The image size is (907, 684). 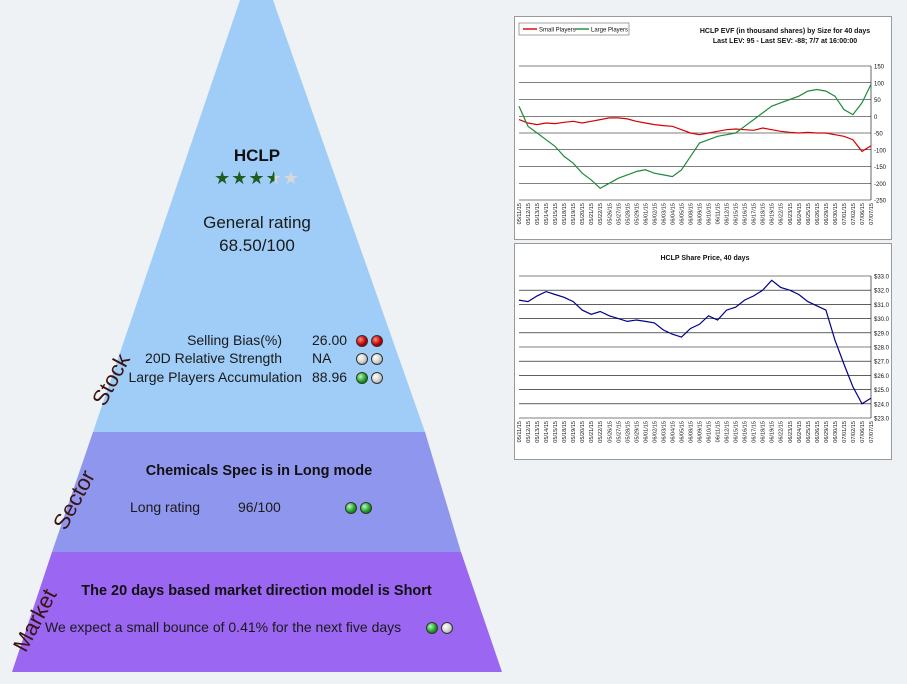 What do you see at coordinates (215, 377) in the screenshot?
I see `metric-label-large-players: Large Players Accumulation` at bounding box center [215, 377].